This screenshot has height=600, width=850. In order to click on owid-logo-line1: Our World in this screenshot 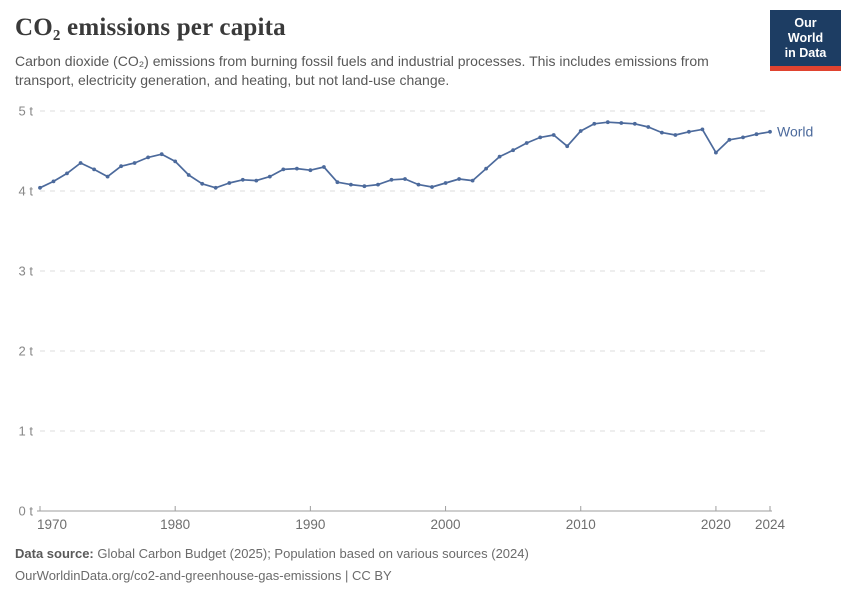, I will do `click(805, 30)`.